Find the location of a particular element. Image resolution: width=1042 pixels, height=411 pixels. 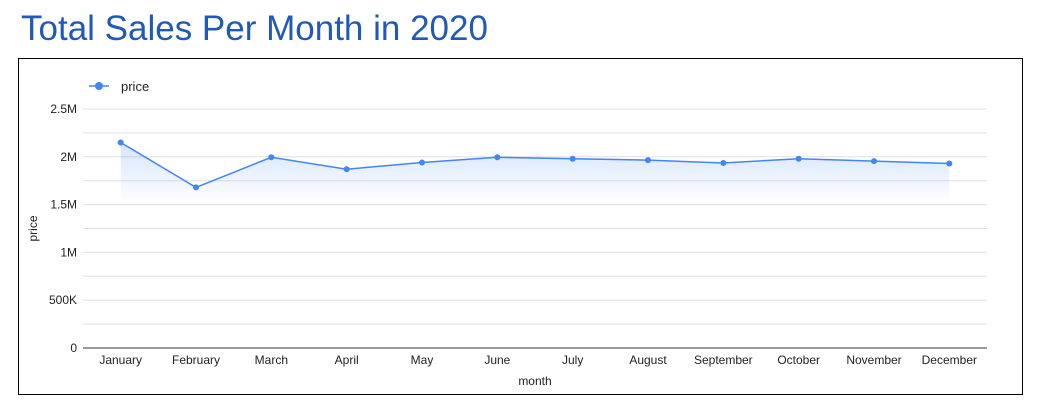

y-tick-label: 1M is located at coordinates (68, 252).